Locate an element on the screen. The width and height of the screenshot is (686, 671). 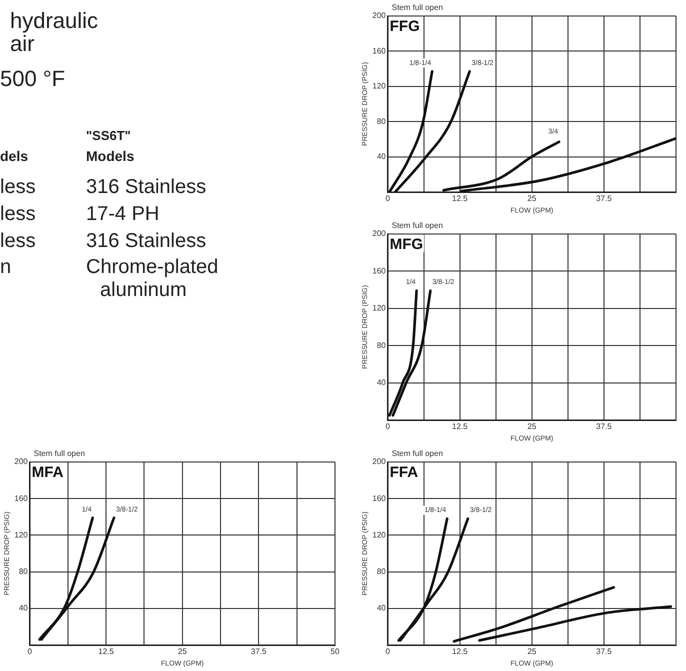
chart-title: FFG is located at coordinates (405, 26).